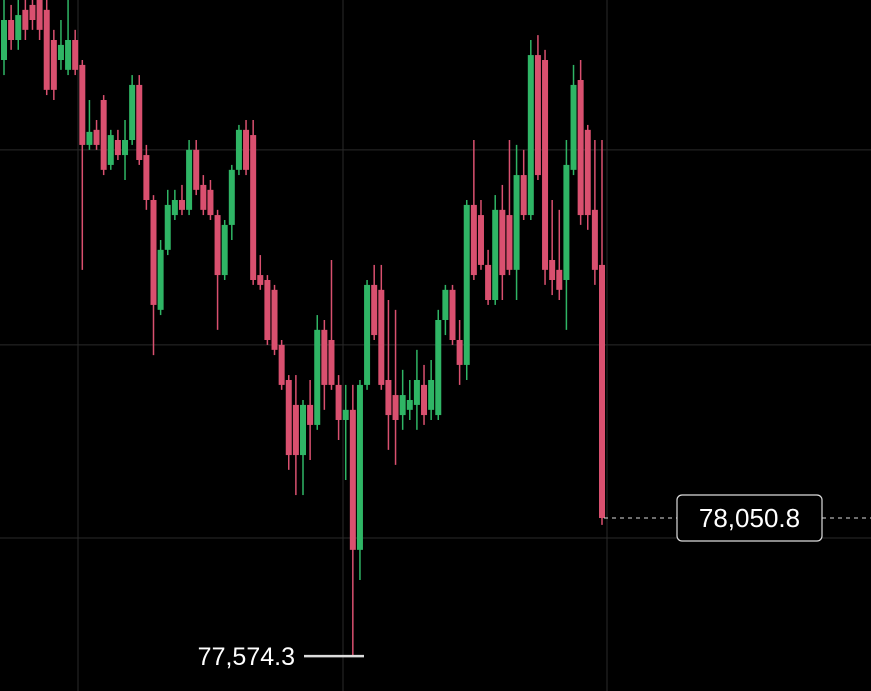  I want to click on last-price-label: 78,050.8, so click(749, 518).